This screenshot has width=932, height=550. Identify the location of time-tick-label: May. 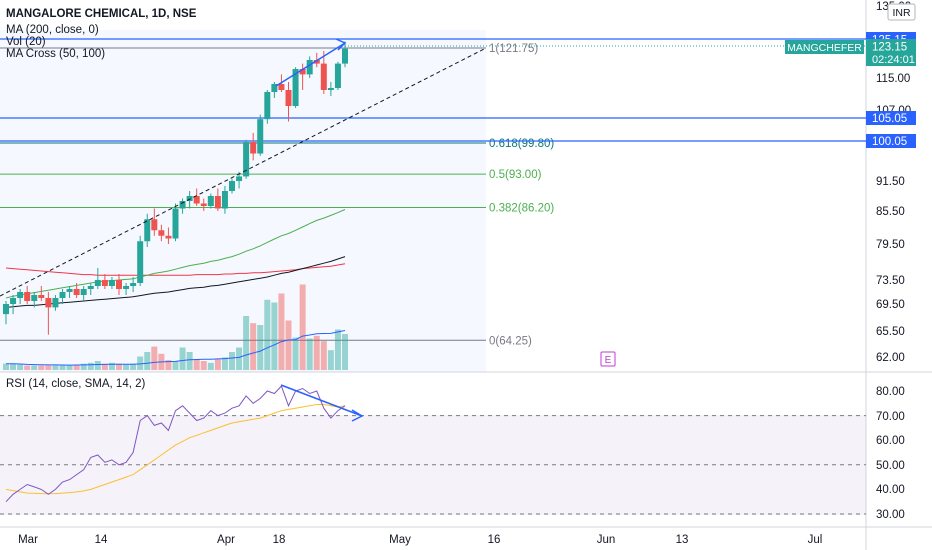
(400, 540).